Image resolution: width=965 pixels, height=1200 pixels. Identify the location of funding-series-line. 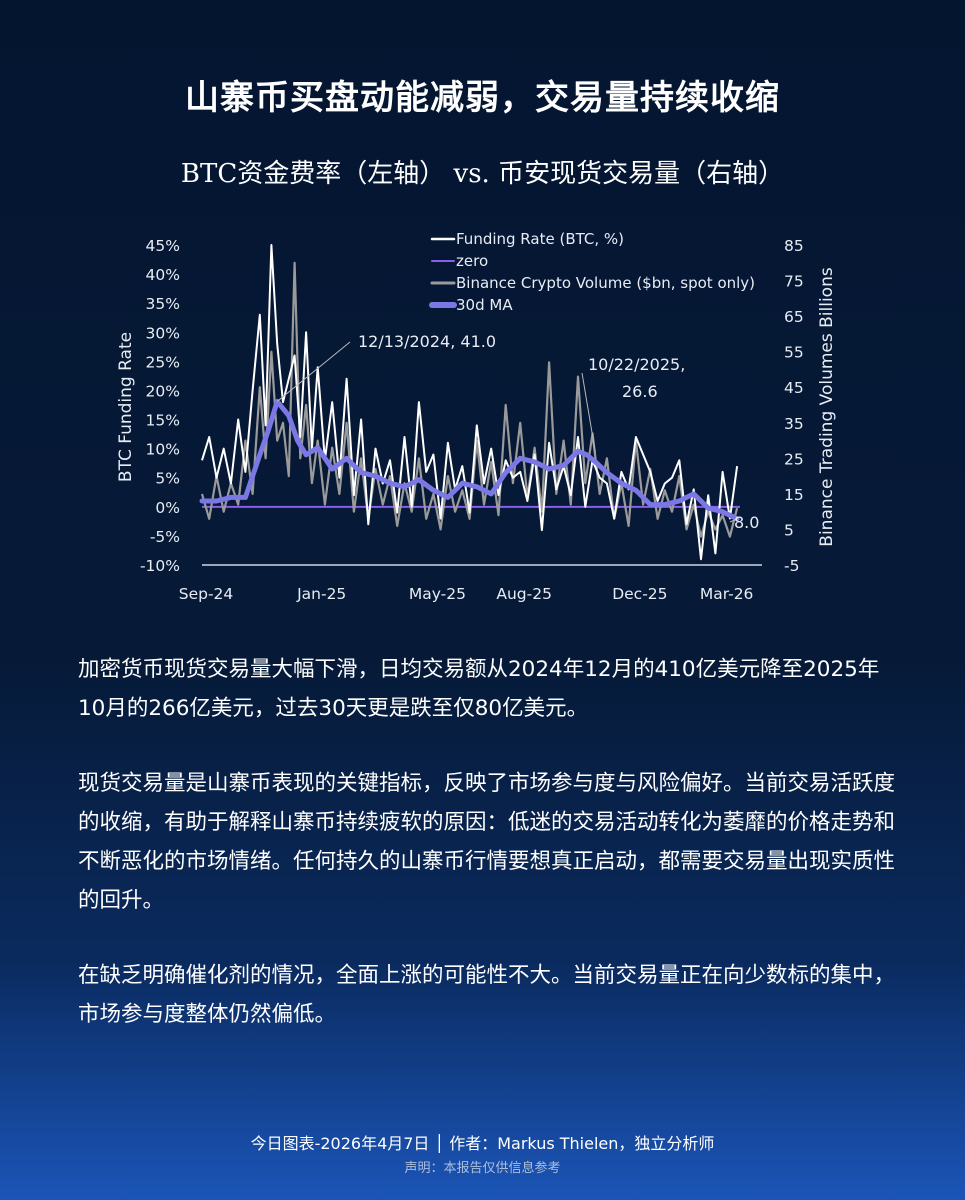
(470, 402).